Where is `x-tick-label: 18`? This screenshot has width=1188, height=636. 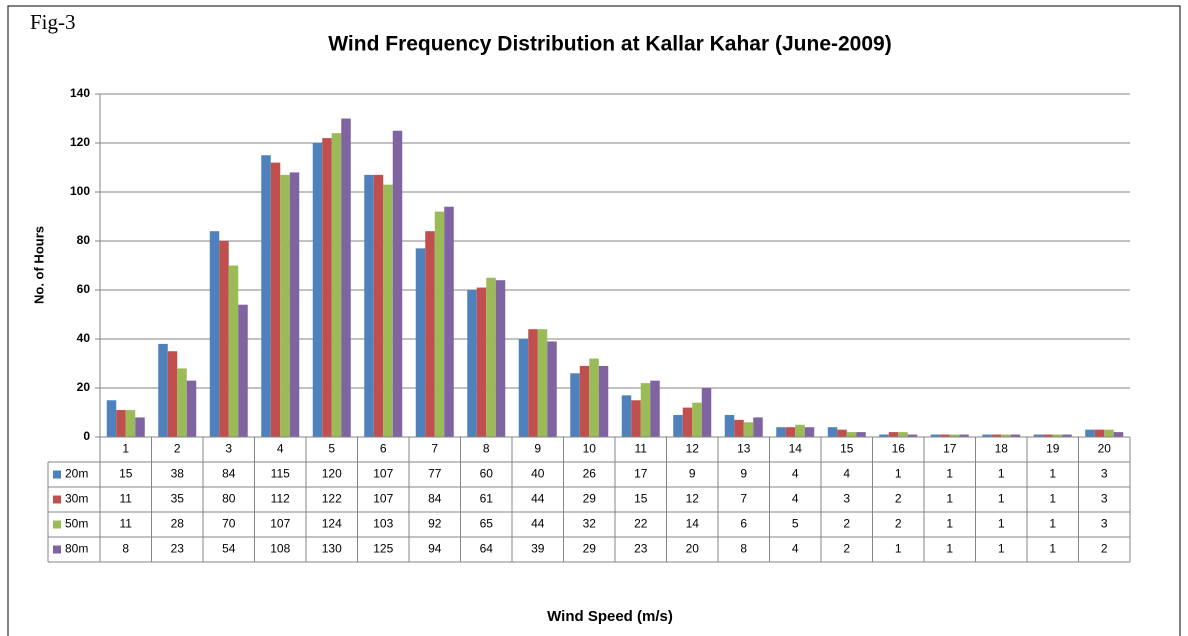 x-tick-label: 18 is located at coordinates (1002, 449).